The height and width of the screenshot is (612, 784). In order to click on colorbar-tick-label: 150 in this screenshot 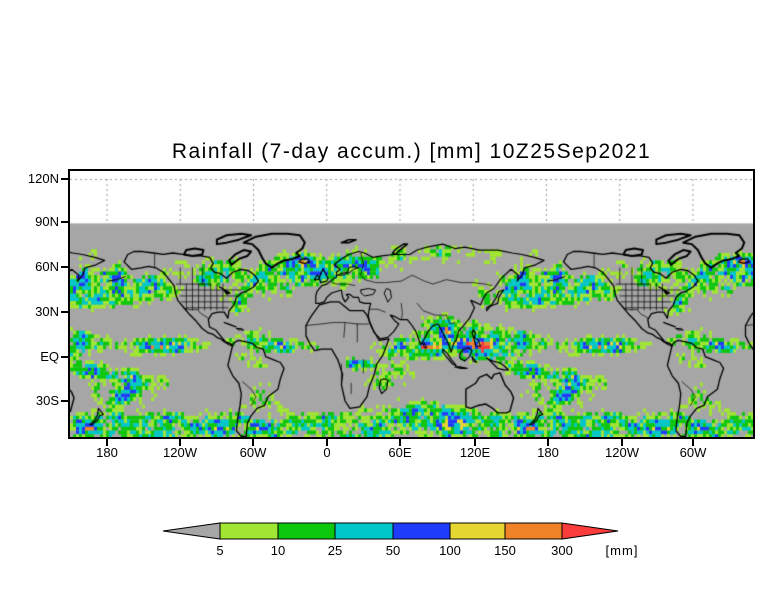, I will do `click(505, 550)`.